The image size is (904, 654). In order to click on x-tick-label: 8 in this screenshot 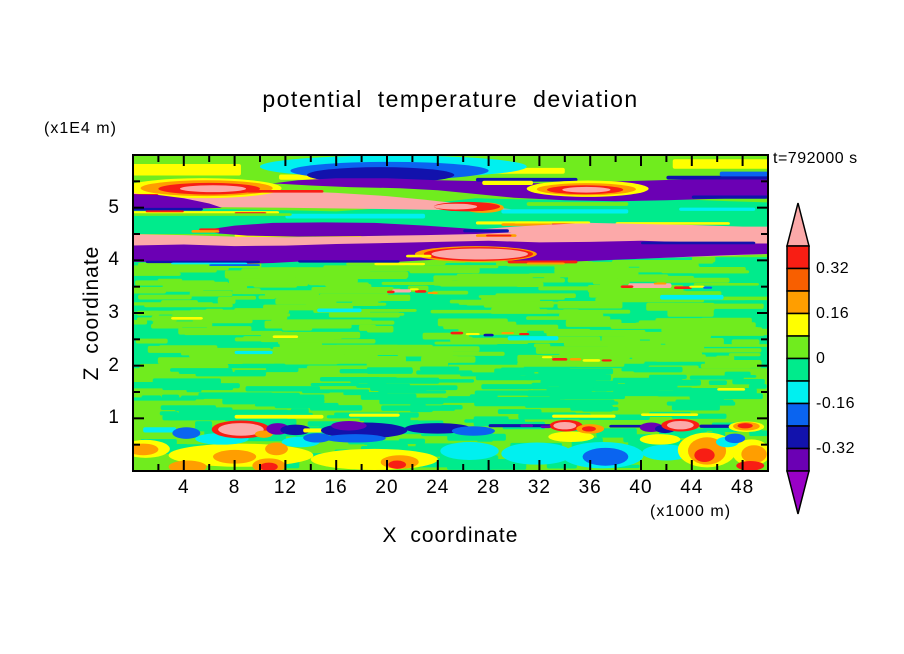, I will do `click(234, 487)`.